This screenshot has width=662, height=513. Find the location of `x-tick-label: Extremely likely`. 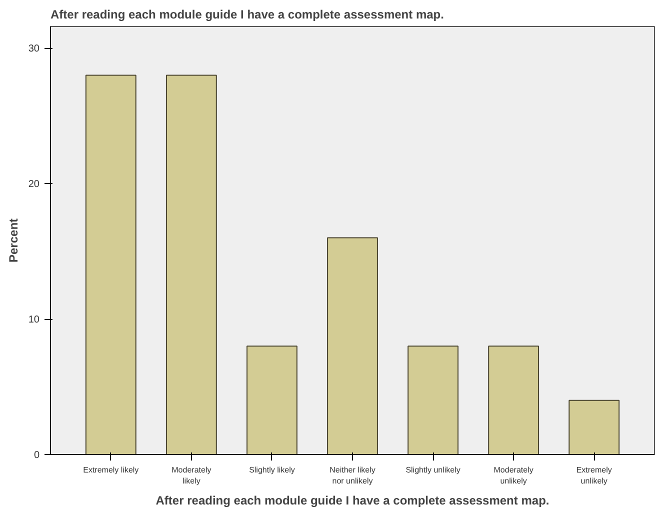

x-tick-label: Extremely likely is located at coordinates (111, 470).